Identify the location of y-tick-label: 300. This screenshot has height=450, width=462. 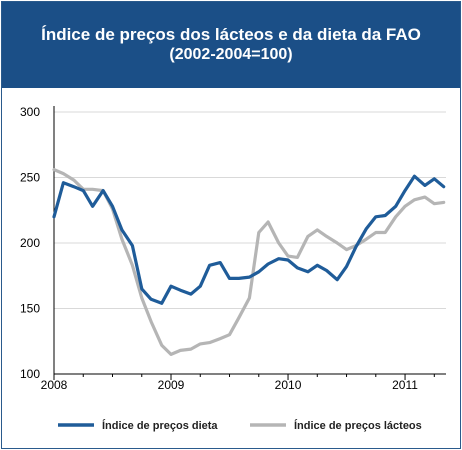
(30, 112).